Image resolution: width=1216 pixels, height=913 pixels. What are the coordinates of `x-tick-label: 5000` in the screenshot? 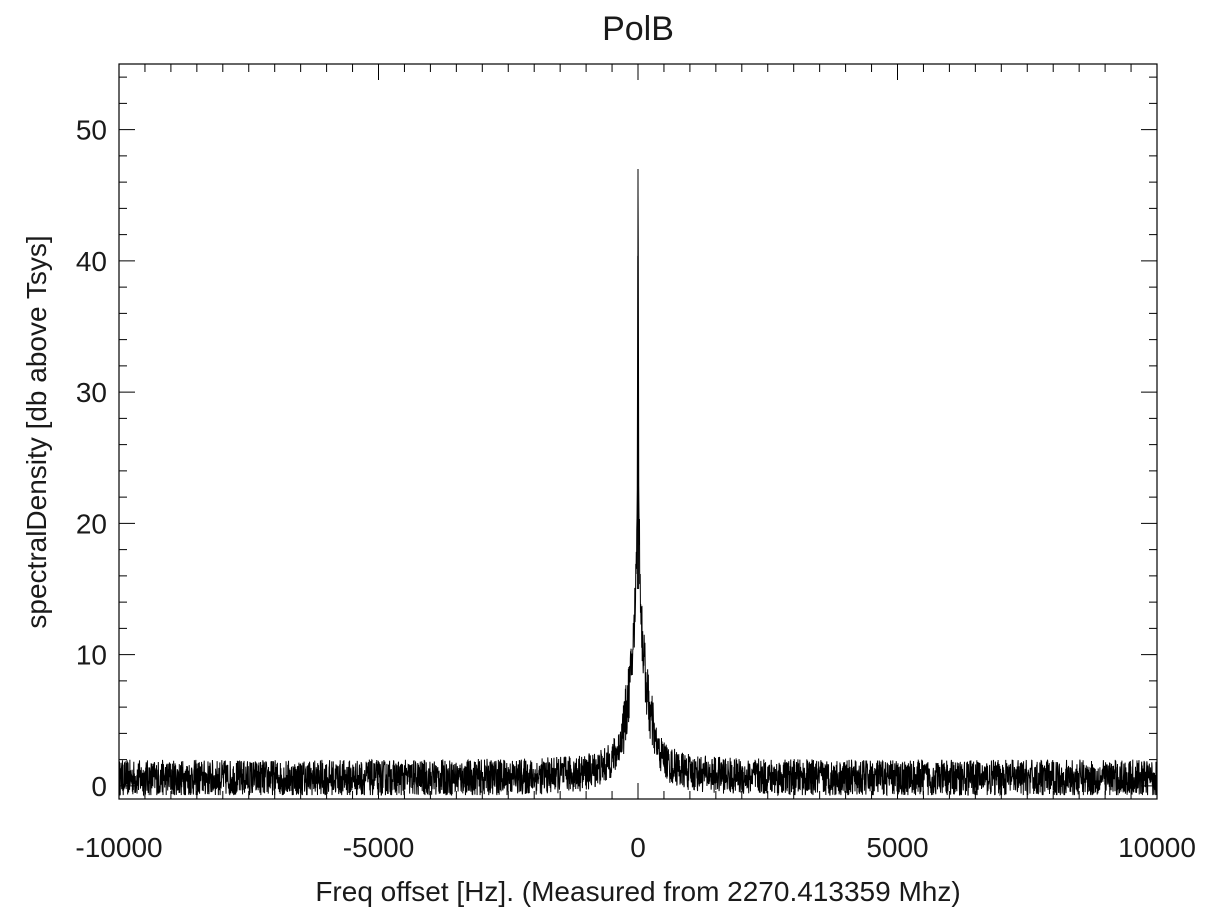 It's located at (897, 847).